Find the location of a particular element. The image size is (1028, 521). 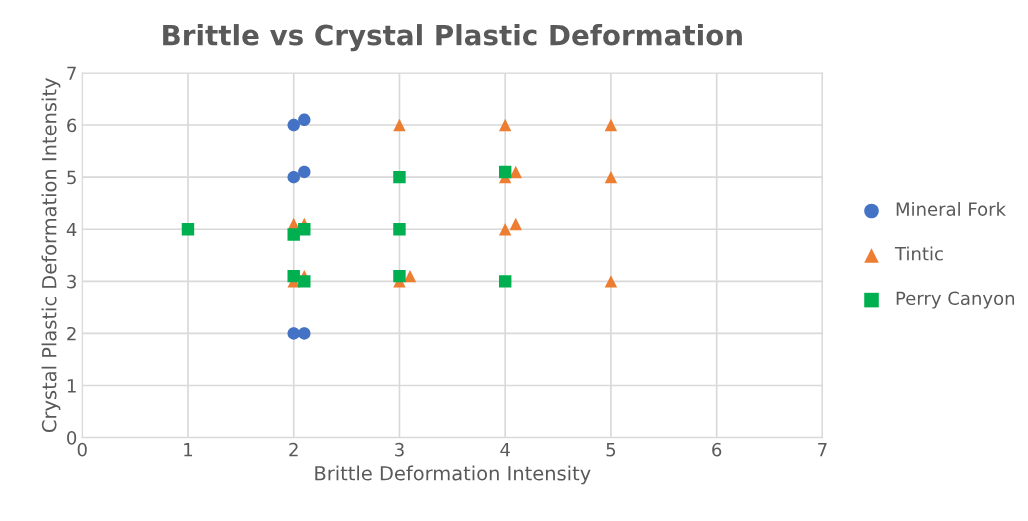

legend-label: Tintic is located at coordinates (918, 253).